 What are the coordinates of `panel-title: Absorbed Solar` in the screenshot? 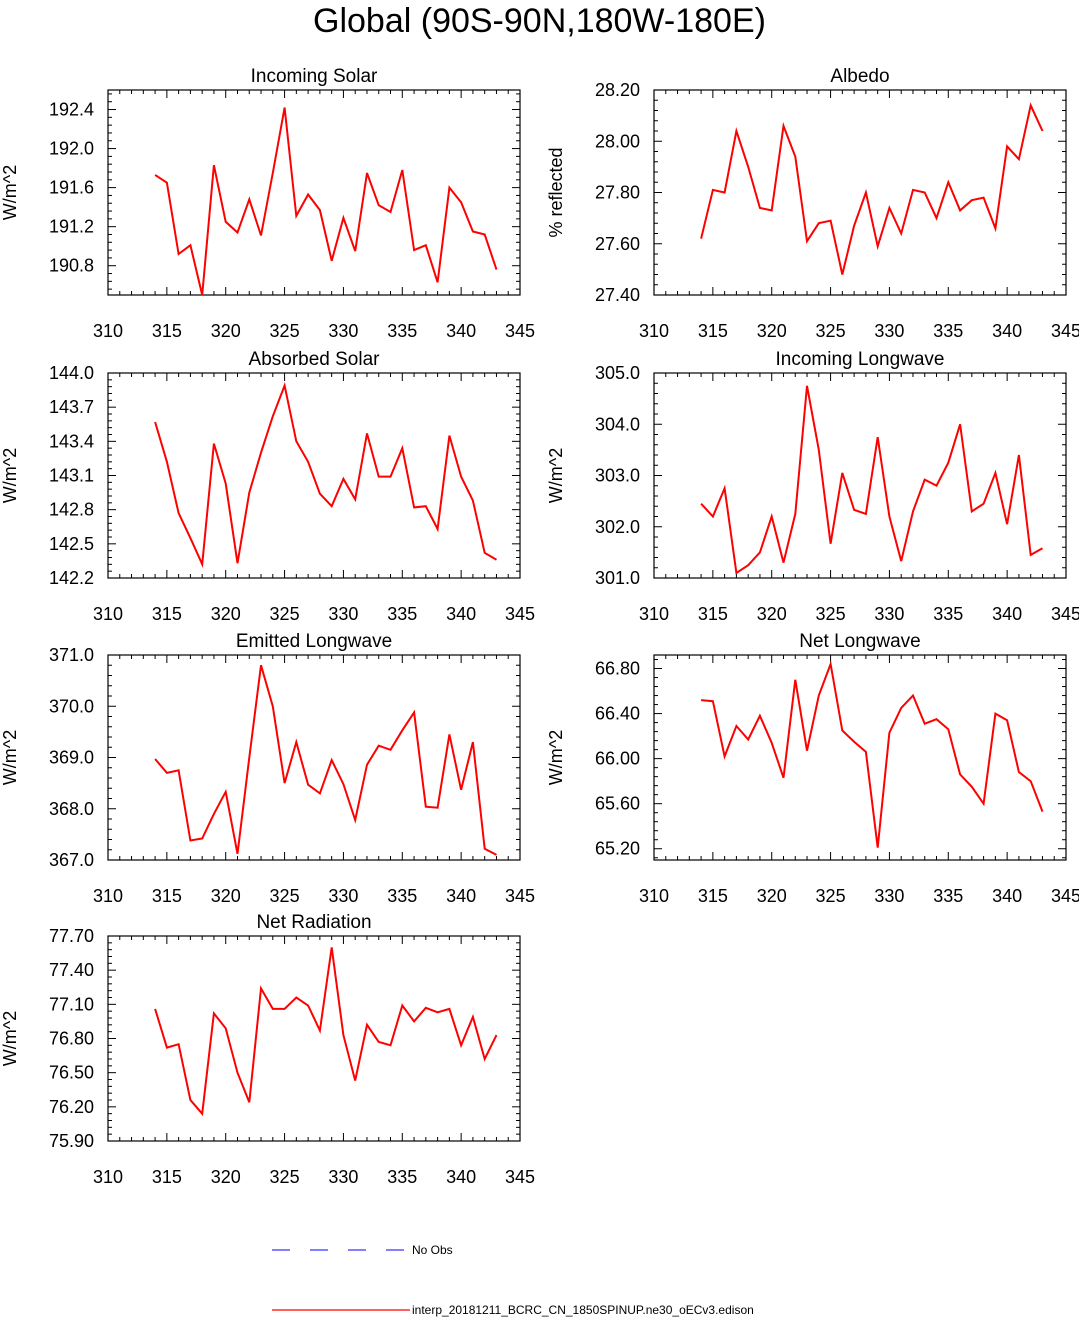 It's located at (315, 359).